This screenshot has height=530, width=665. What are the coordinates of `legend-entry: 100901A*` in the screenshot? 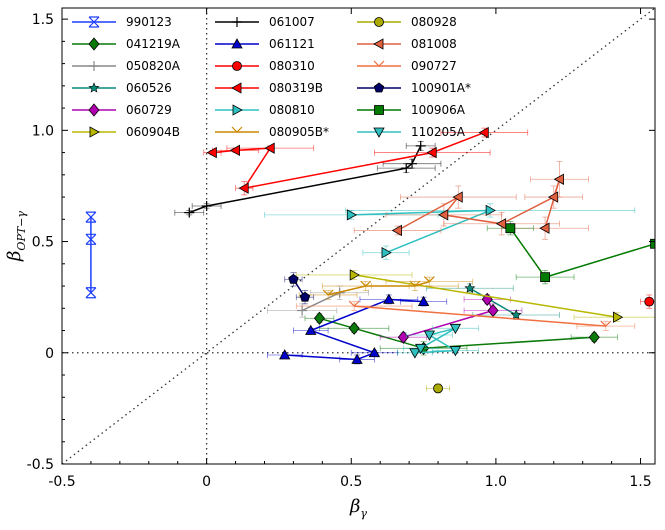 It's located at (414, 88).